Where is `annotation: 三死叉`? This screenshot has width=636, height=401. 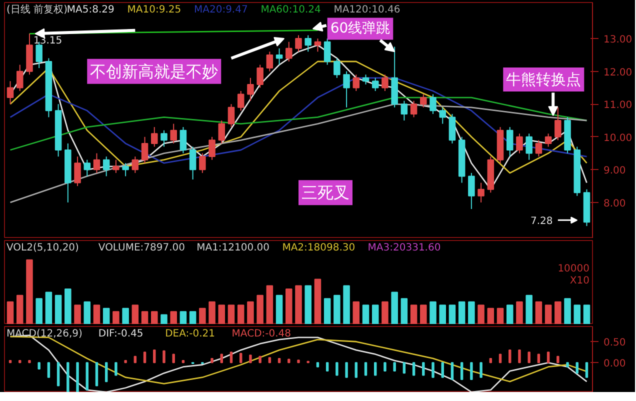 annotation: 三死叉 is located at coordinates (326, 192).